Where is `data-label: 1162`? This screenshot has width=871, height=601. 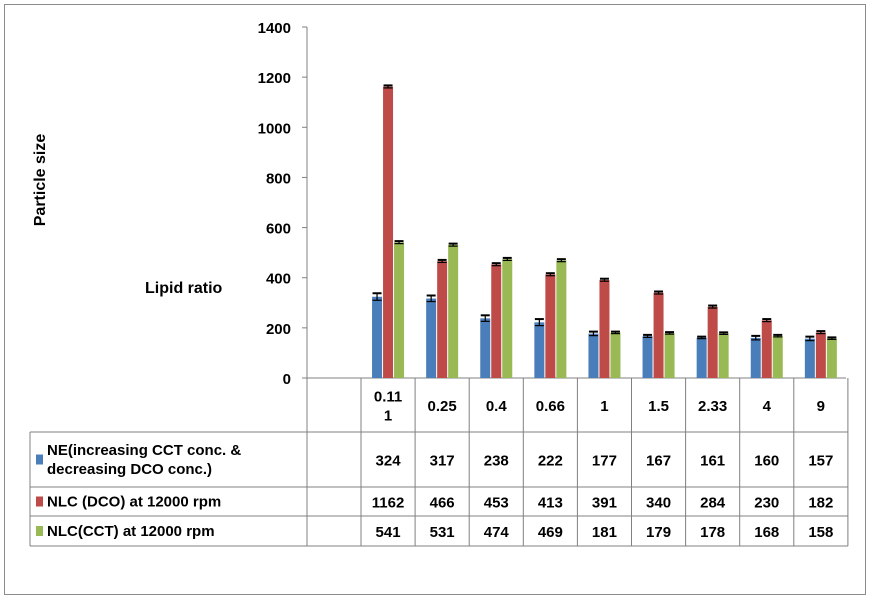 data-label: 1162 is located at coordinates (388, 503).